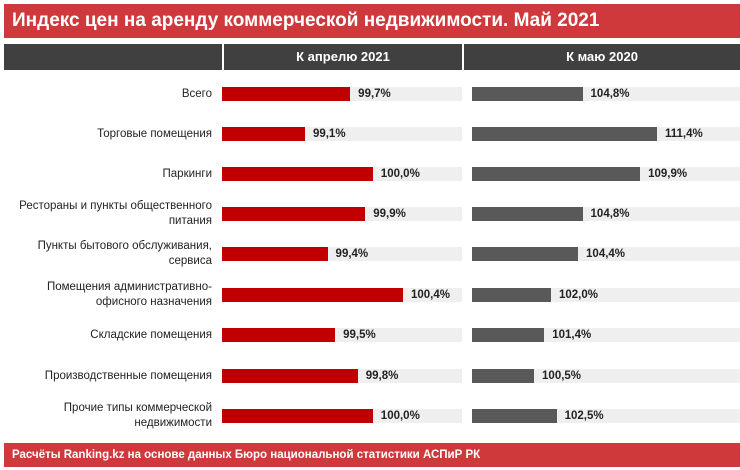 The height and width of the screenshot is (470, 740). What do you see at coordinates (374, 94) in the screenshot?
I see `data-label: 99,7%` at bounding box center [374, 94].